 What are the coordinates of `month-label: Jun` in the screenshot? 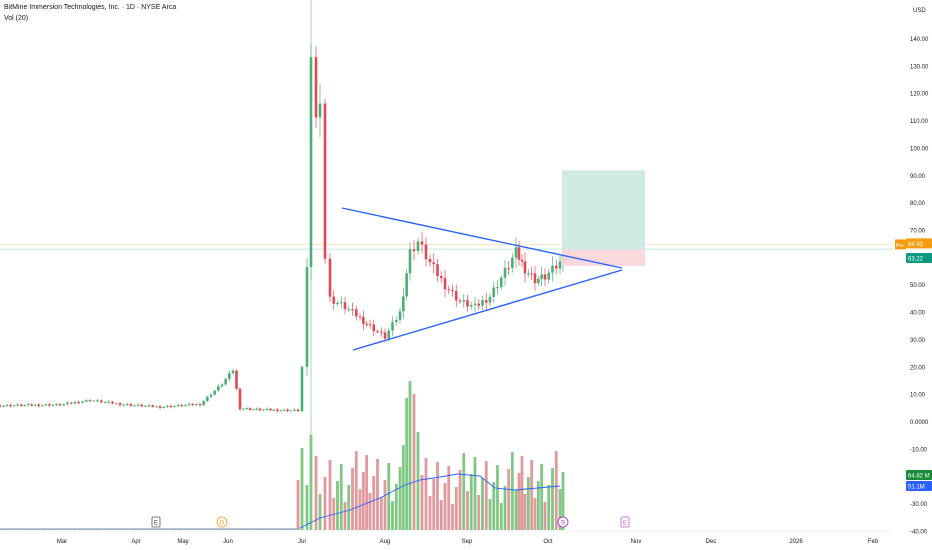 It's located at (228, 542).